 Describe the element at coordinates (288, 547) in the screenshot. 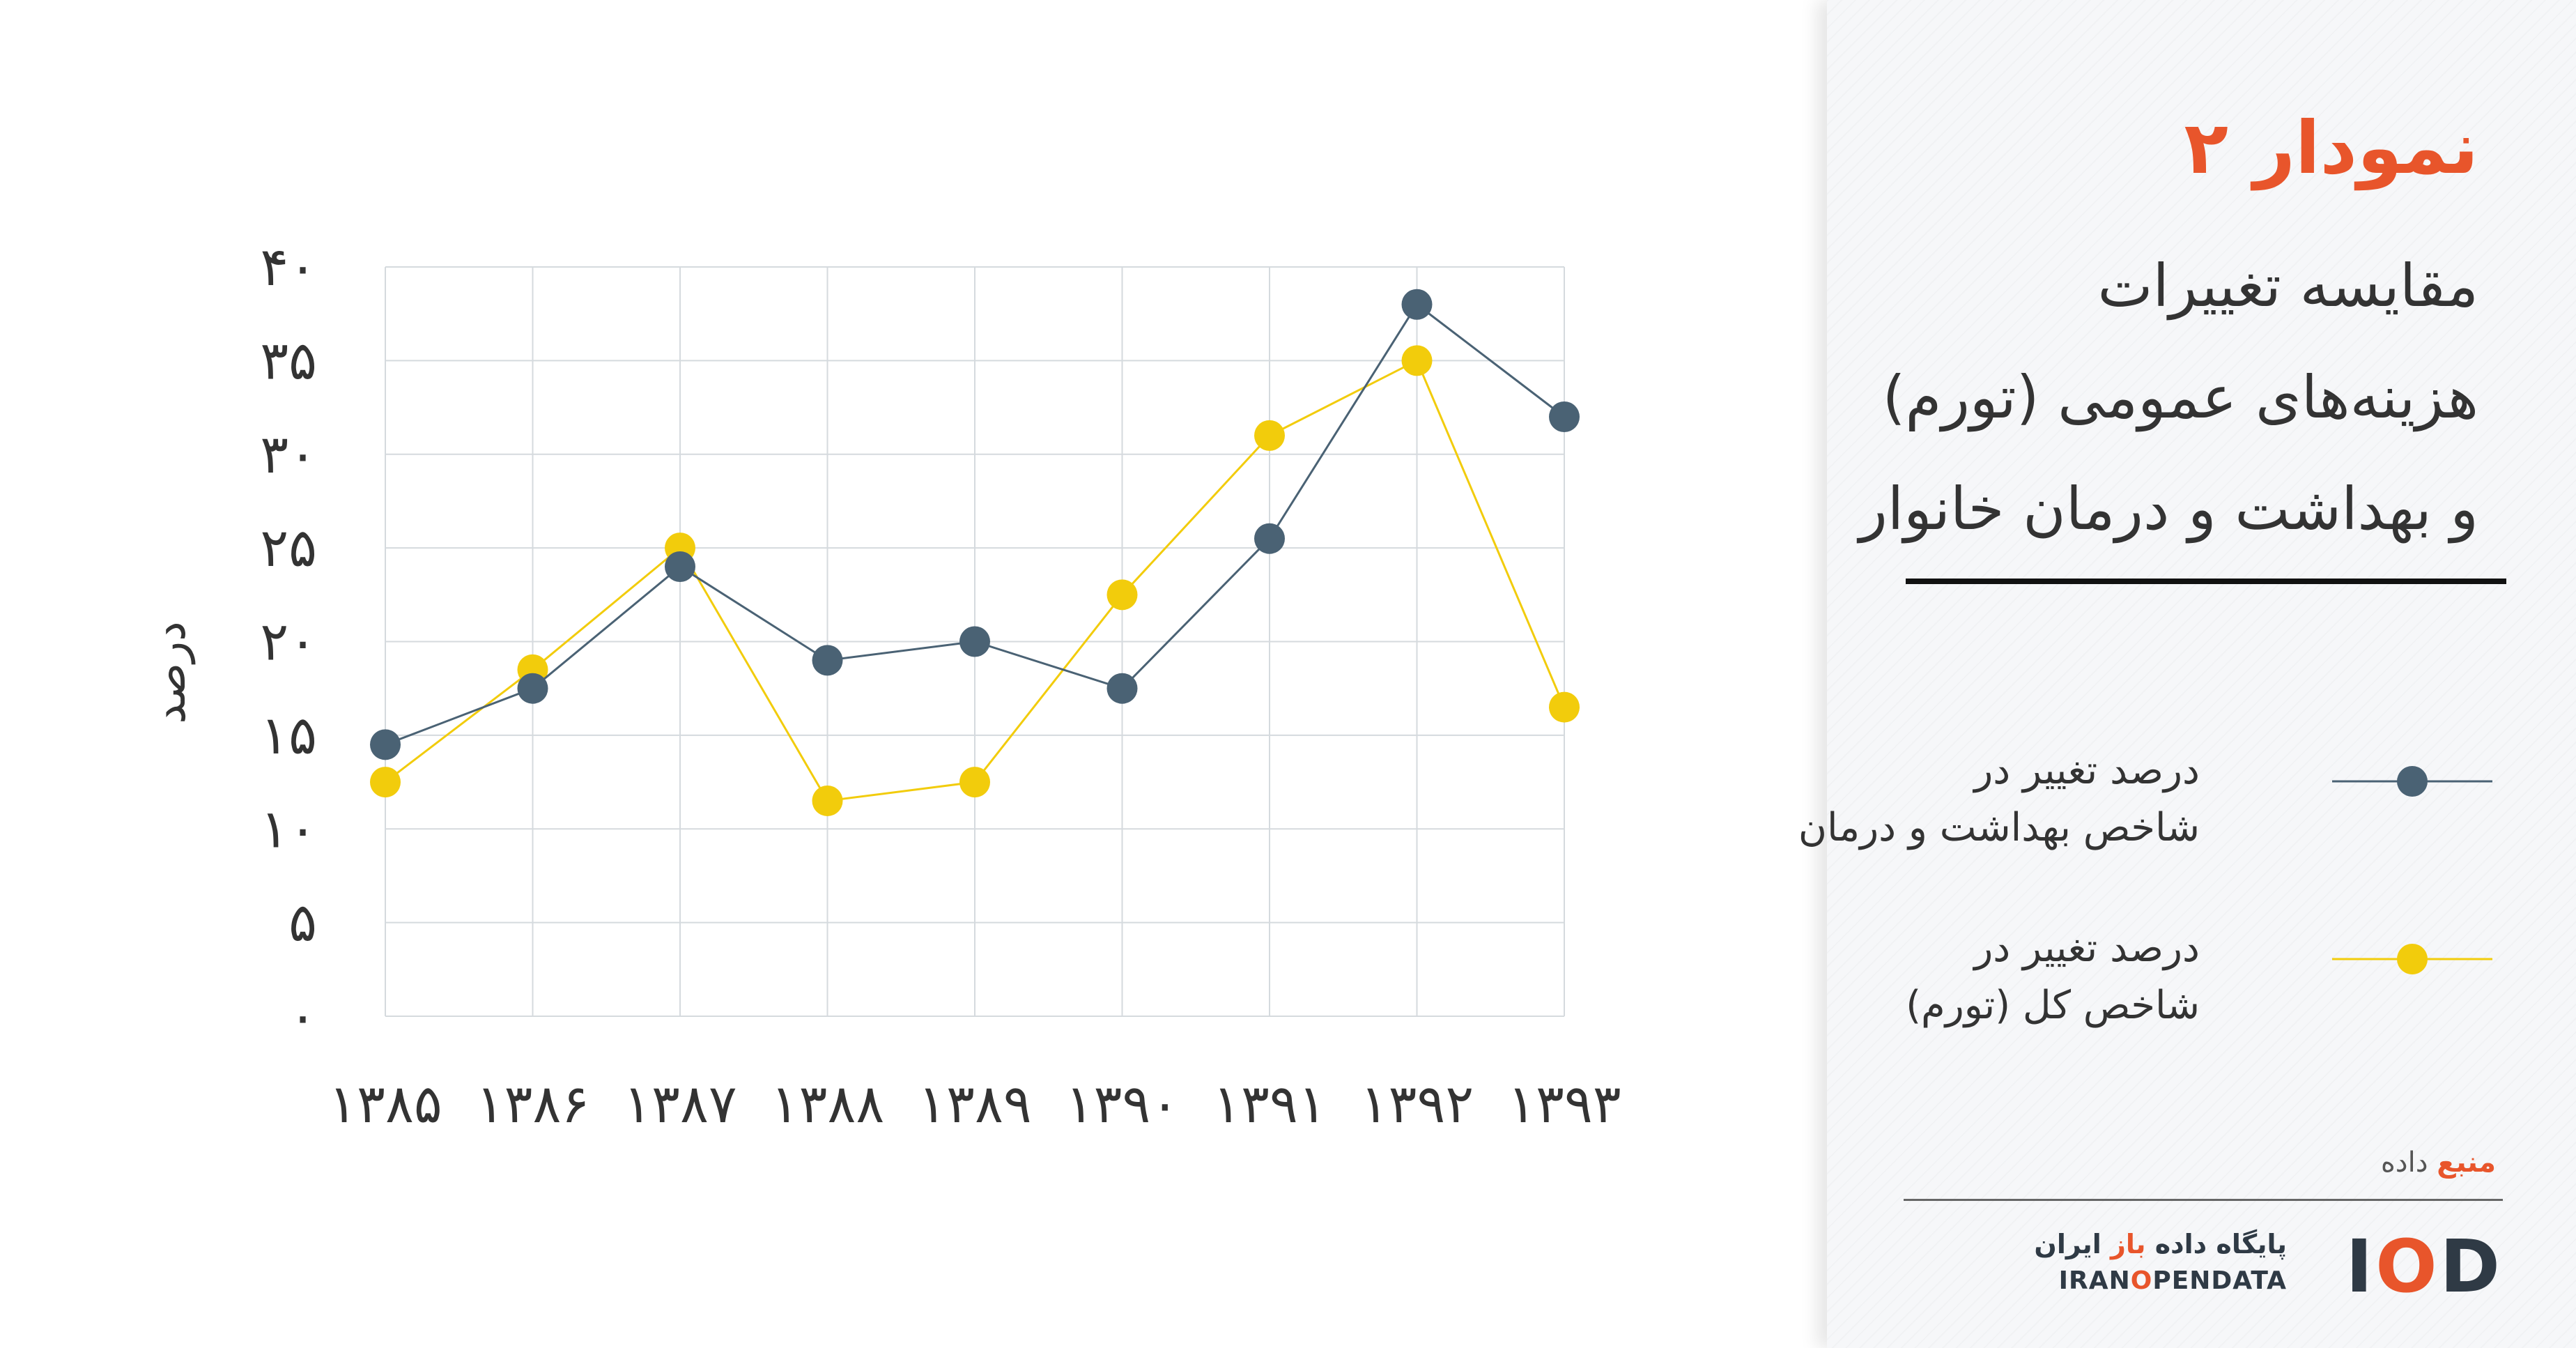

I see `y-tick-label: ۲۵` at that location.